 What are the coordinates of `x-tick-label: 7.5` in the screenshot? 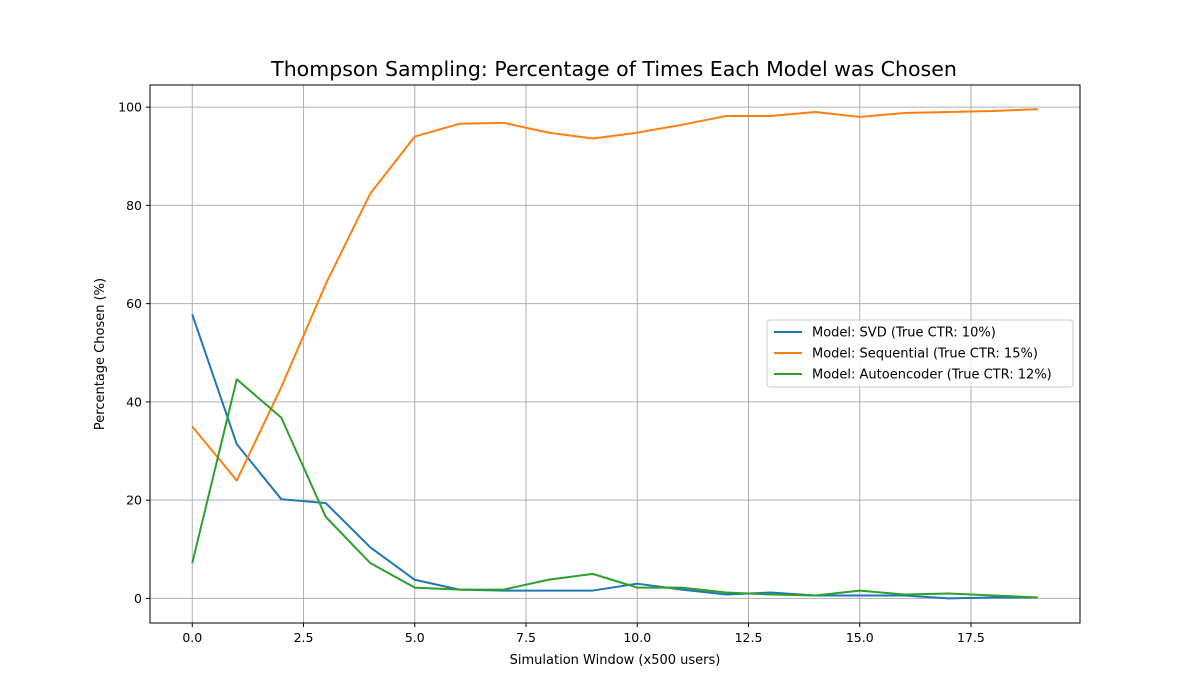 It's located at (526, 637).